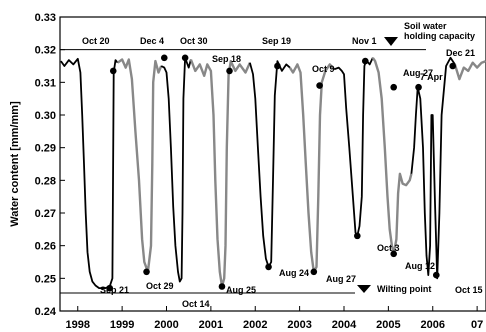  Describe the element at coordinates (211, 325) in the screenshot. I see `x-tick-label: 2001` at that location.